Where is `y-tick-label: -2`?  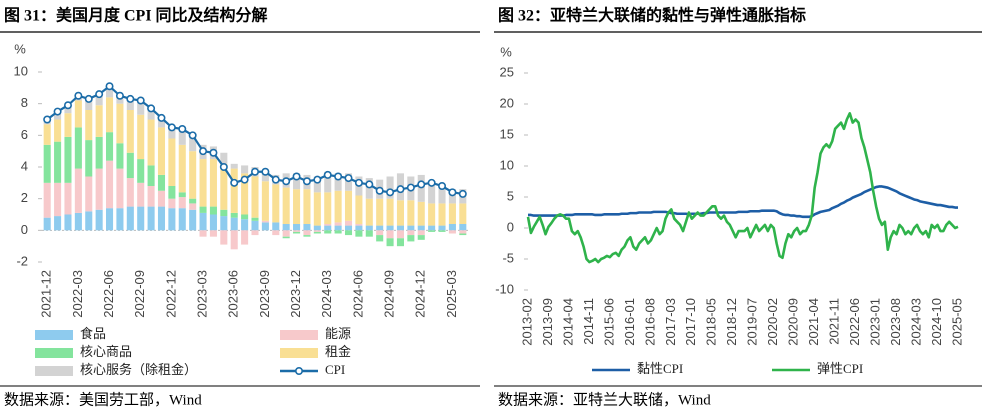
y-tick-label: -2 is located at coordinates (22, 260).